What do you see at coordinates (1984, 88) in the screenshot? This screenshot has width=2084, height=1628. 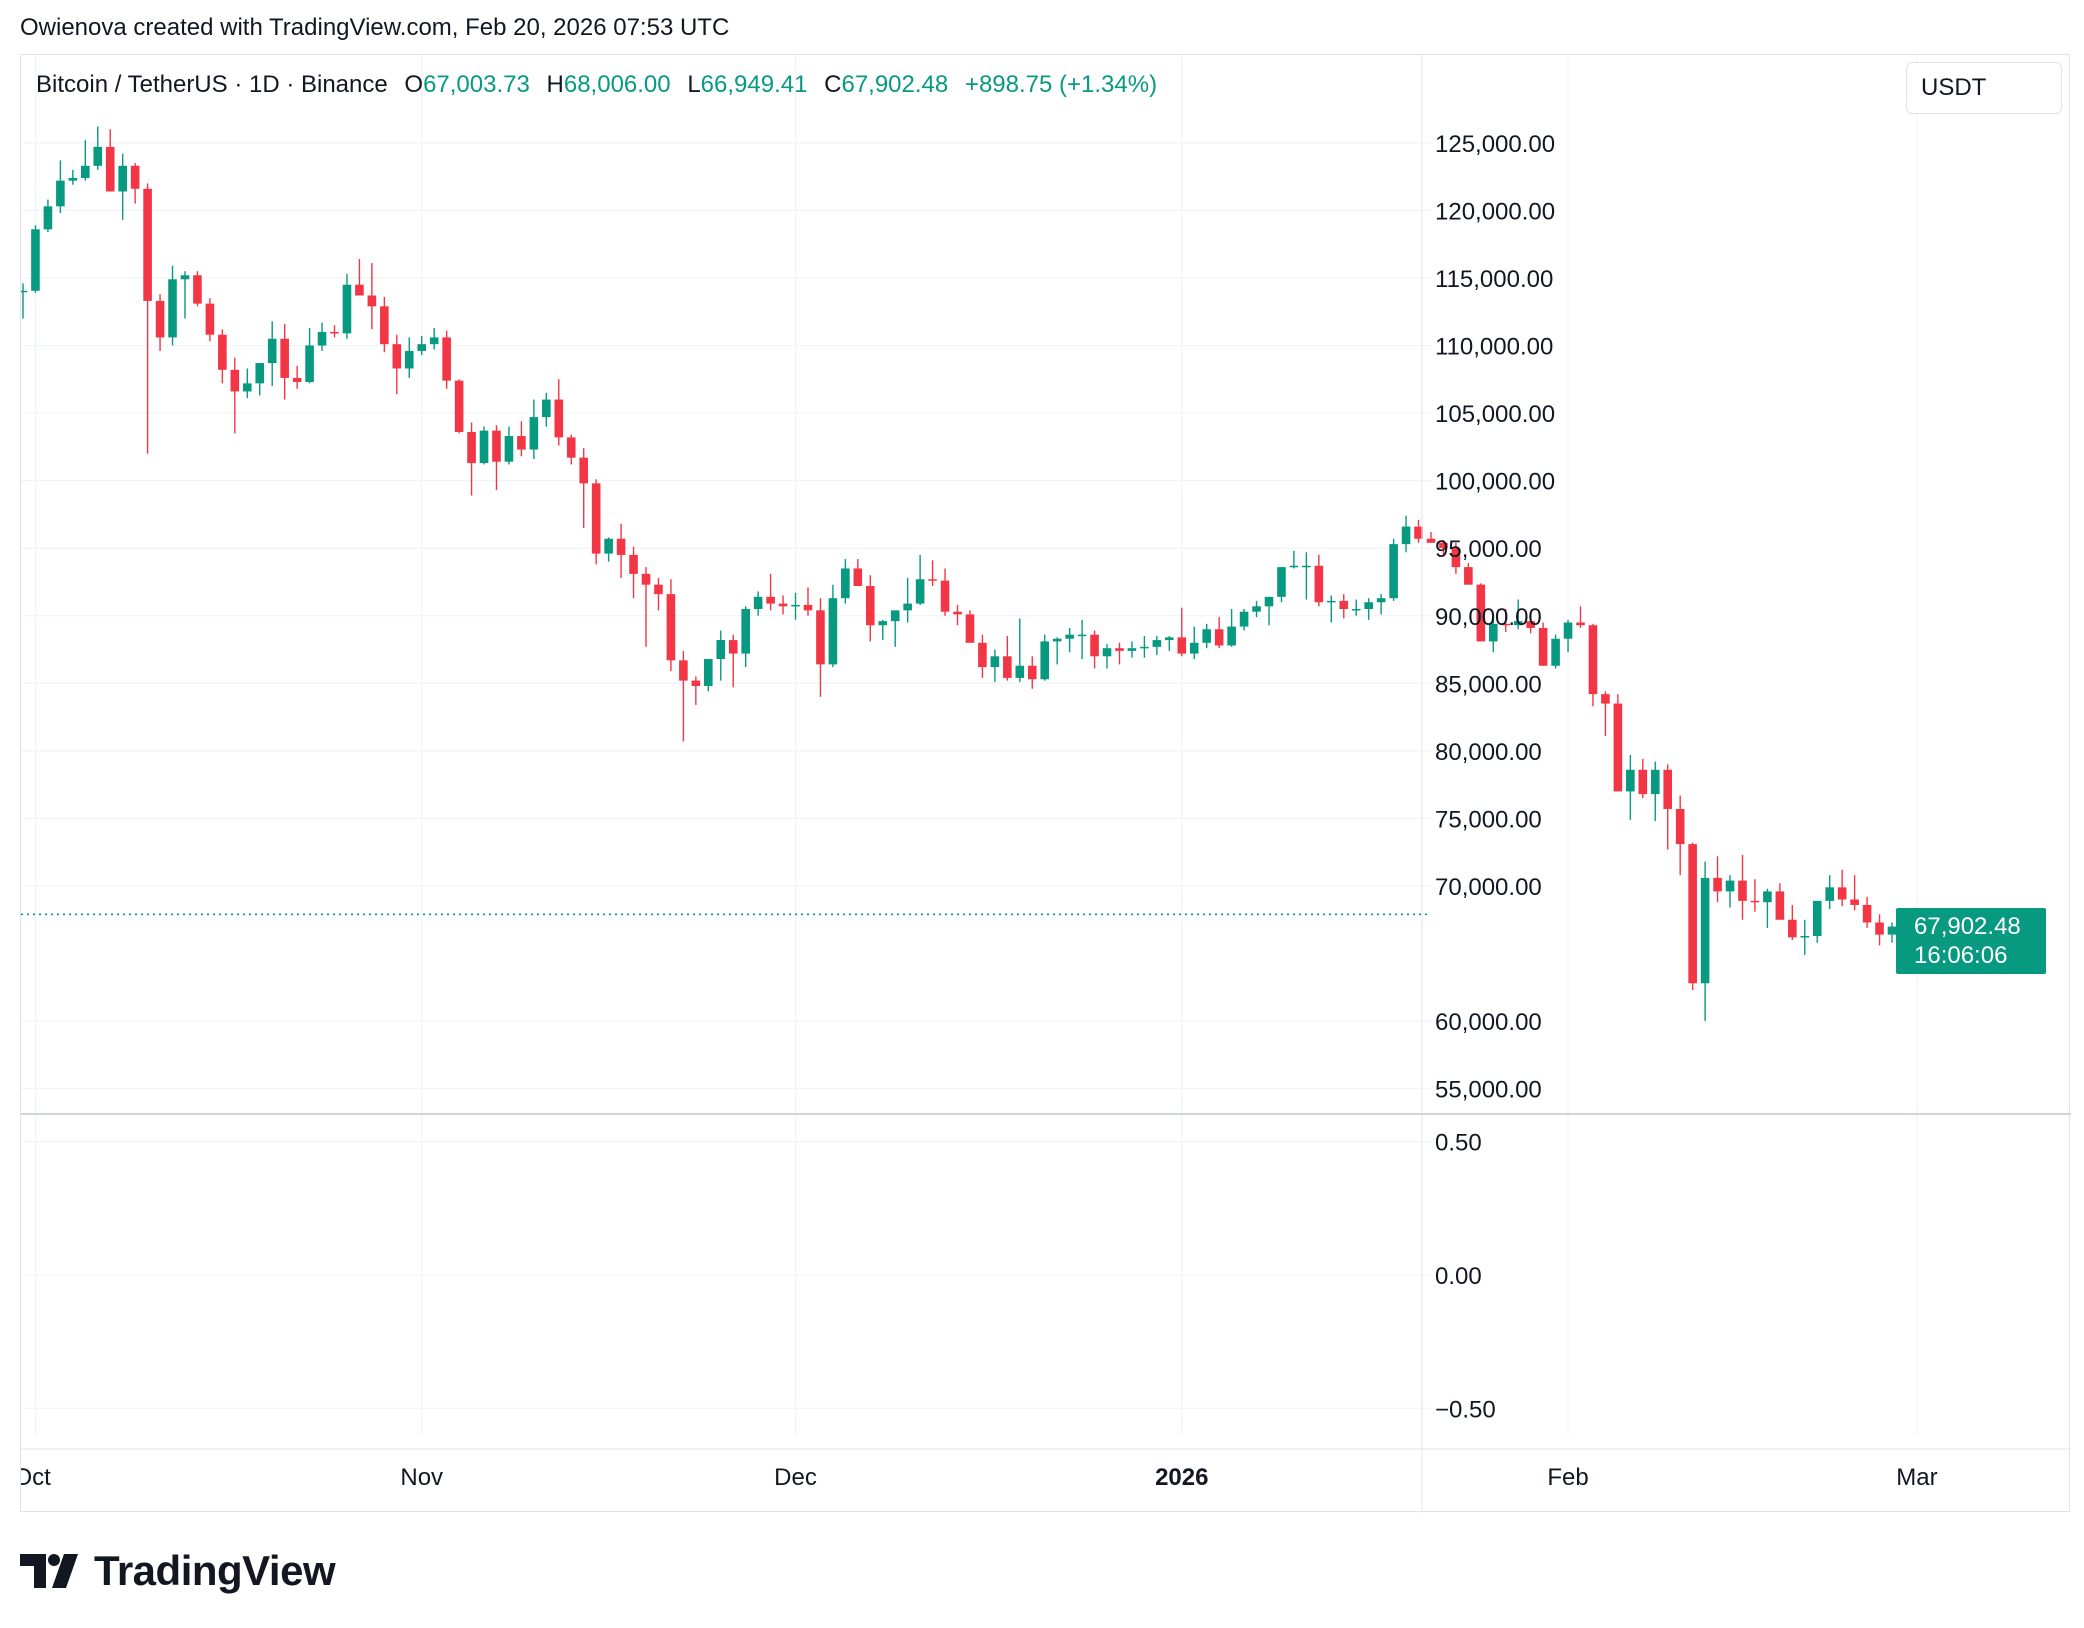 I see `currency-button: USDT` at bounding box center [1984, 88].